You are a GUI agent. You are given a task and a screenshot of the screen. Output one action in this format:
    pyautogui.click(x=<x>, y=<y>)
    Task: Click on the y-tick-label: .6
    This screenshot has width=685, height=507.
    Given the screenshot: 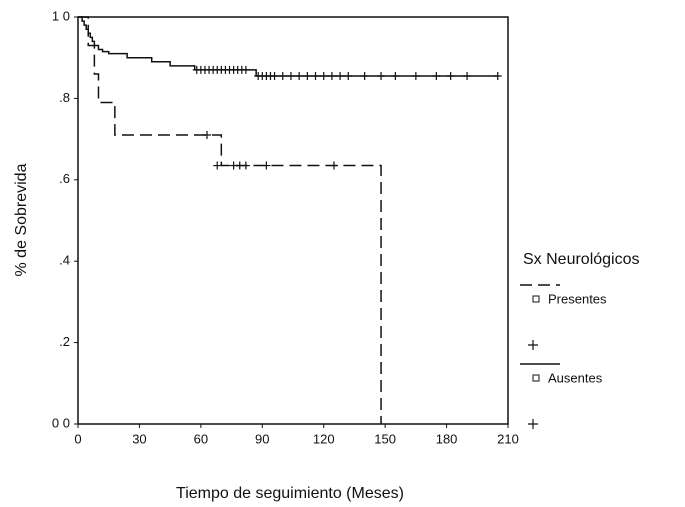 What is the action you would take?
    pyautogui.click(x=64, y=178)
    